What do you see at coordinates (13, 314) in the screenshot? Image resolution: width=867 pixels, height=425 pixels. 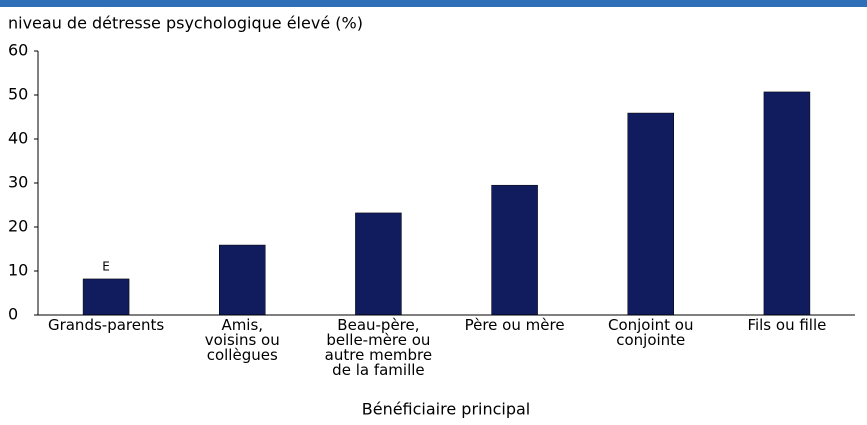 I see `y-tick-label: 0` at bounding box center [13, 314].